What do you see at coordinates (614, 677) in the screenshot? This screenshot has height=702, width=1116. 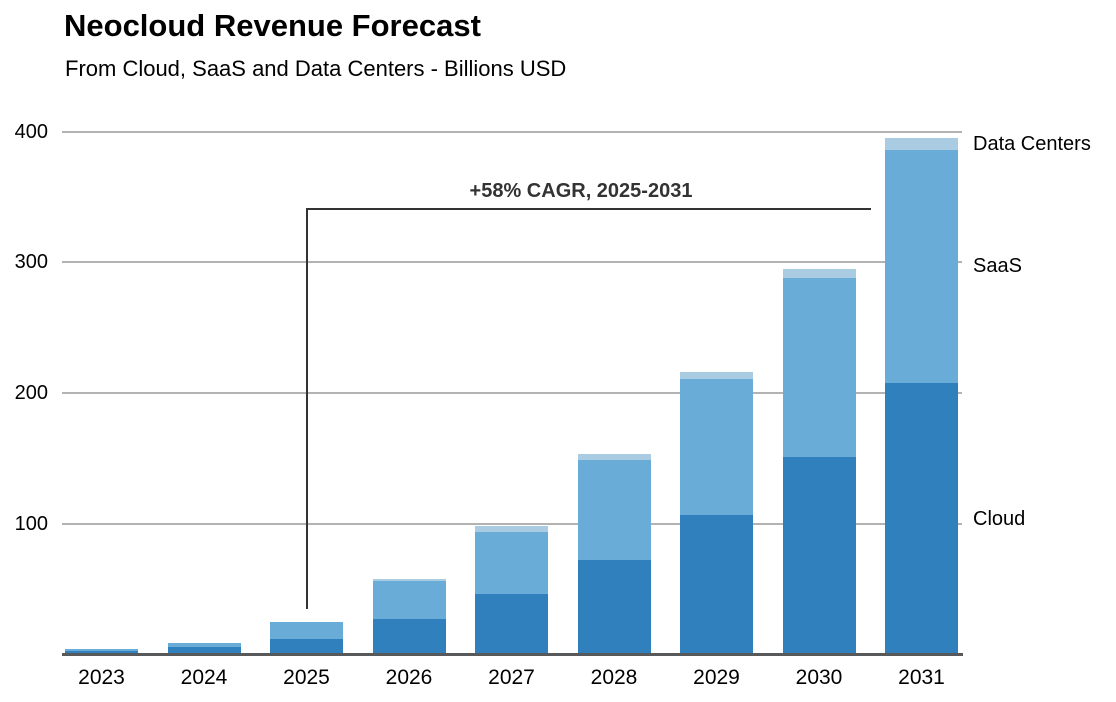 I see `x-tick-label-2028: 2028` at bounding box center [614, 677].